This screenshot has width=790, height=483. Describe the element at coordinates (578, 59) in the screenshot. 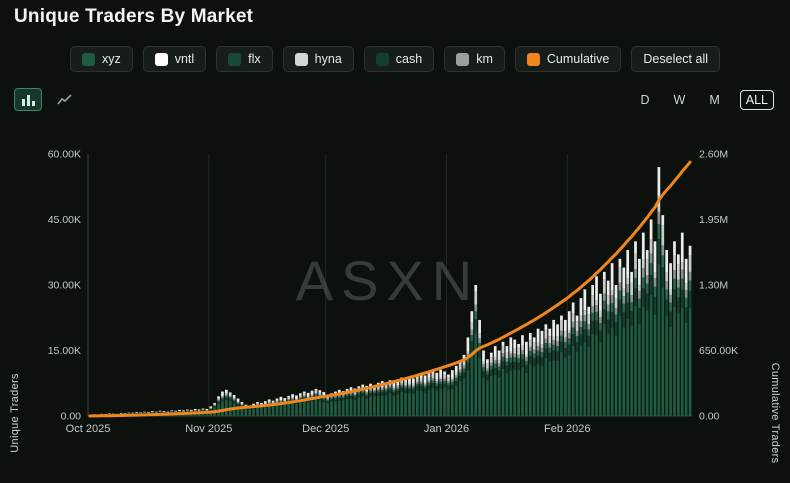

I see `legend-label: Cumulative` at that location.